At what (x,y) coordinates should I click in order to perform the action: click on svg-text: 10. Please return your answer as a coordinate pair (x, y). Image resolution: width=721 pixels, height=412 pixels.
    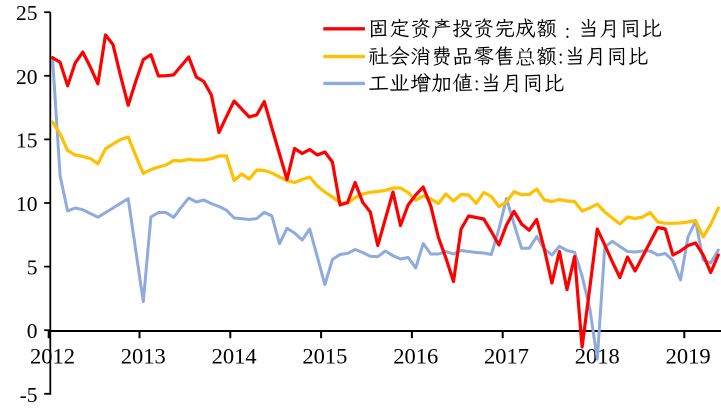
    Looking at the image, I should click on (27, 204).